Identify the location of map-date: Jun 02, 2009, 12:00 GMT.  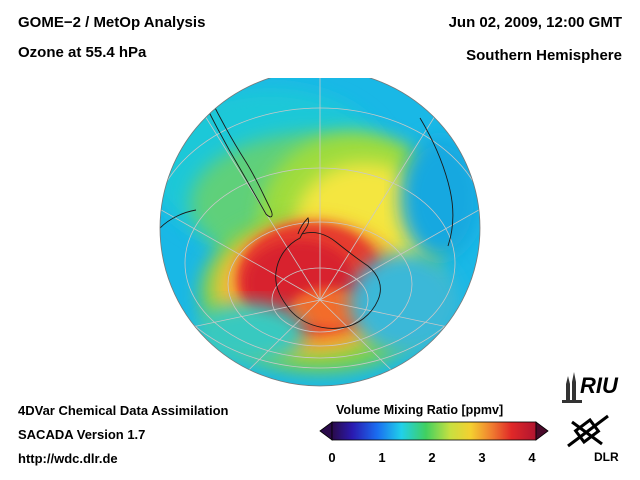
(535, 22).